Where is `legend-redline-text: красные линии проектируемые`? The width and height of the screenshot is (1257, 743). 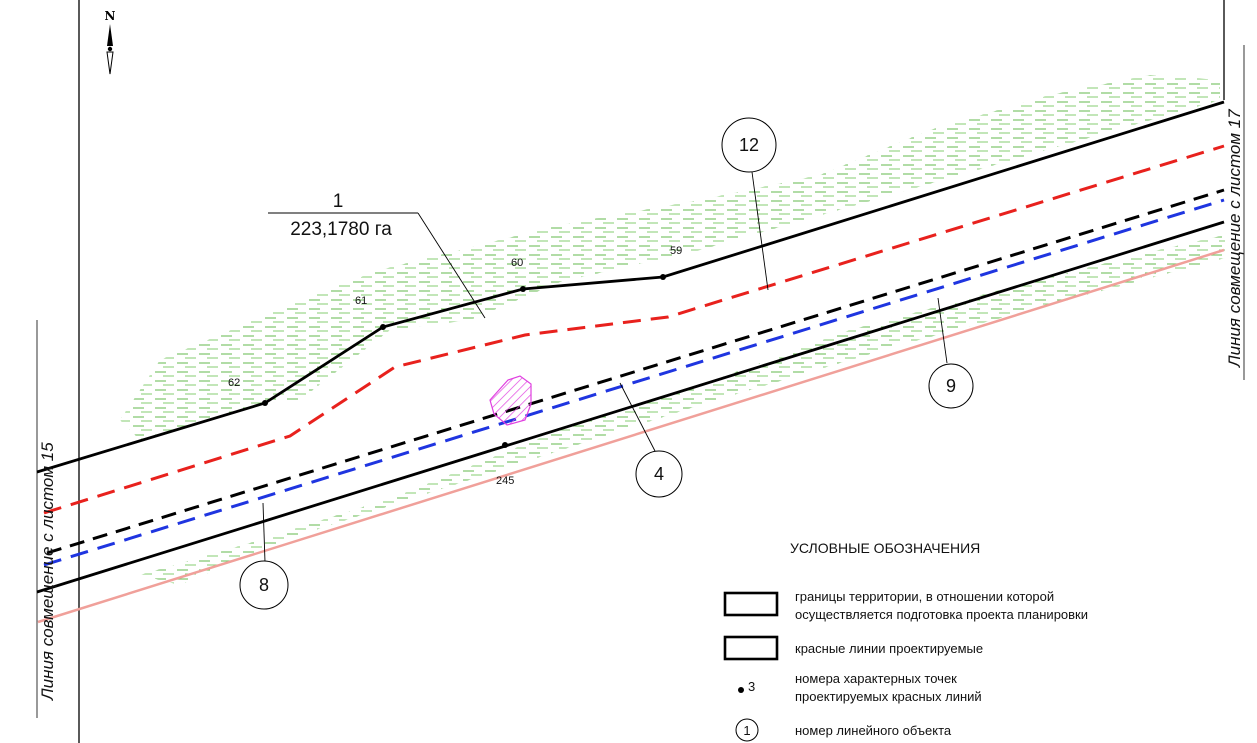
legend-redline-text: красные линии проектируемые is located at coordinates (889, 648).